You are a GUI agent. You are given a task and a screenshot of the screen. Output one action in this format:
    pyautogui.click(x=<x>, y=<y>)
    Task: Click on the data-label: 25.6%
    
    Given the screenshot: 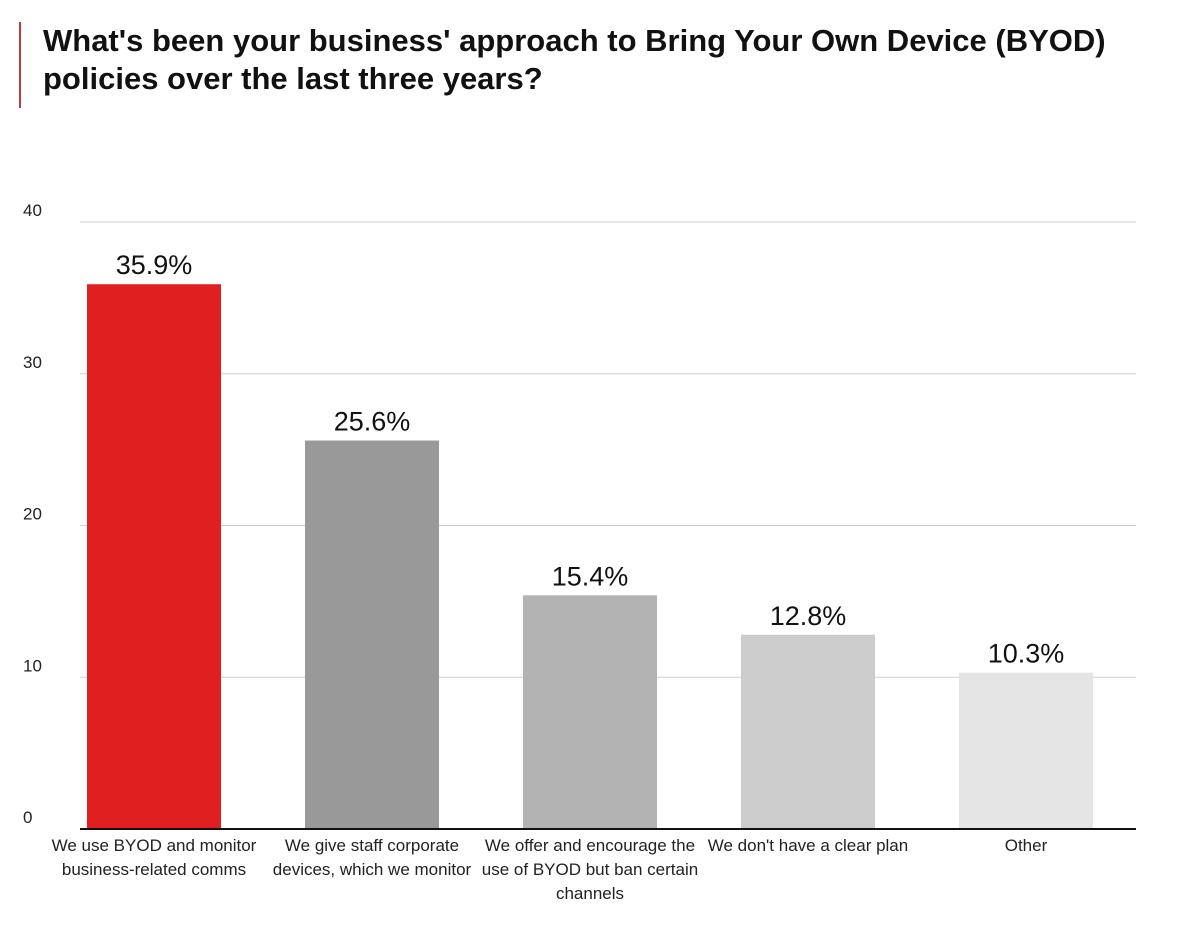 What is the action you would take?
    pyautogui.click(x=372, y=422)
    